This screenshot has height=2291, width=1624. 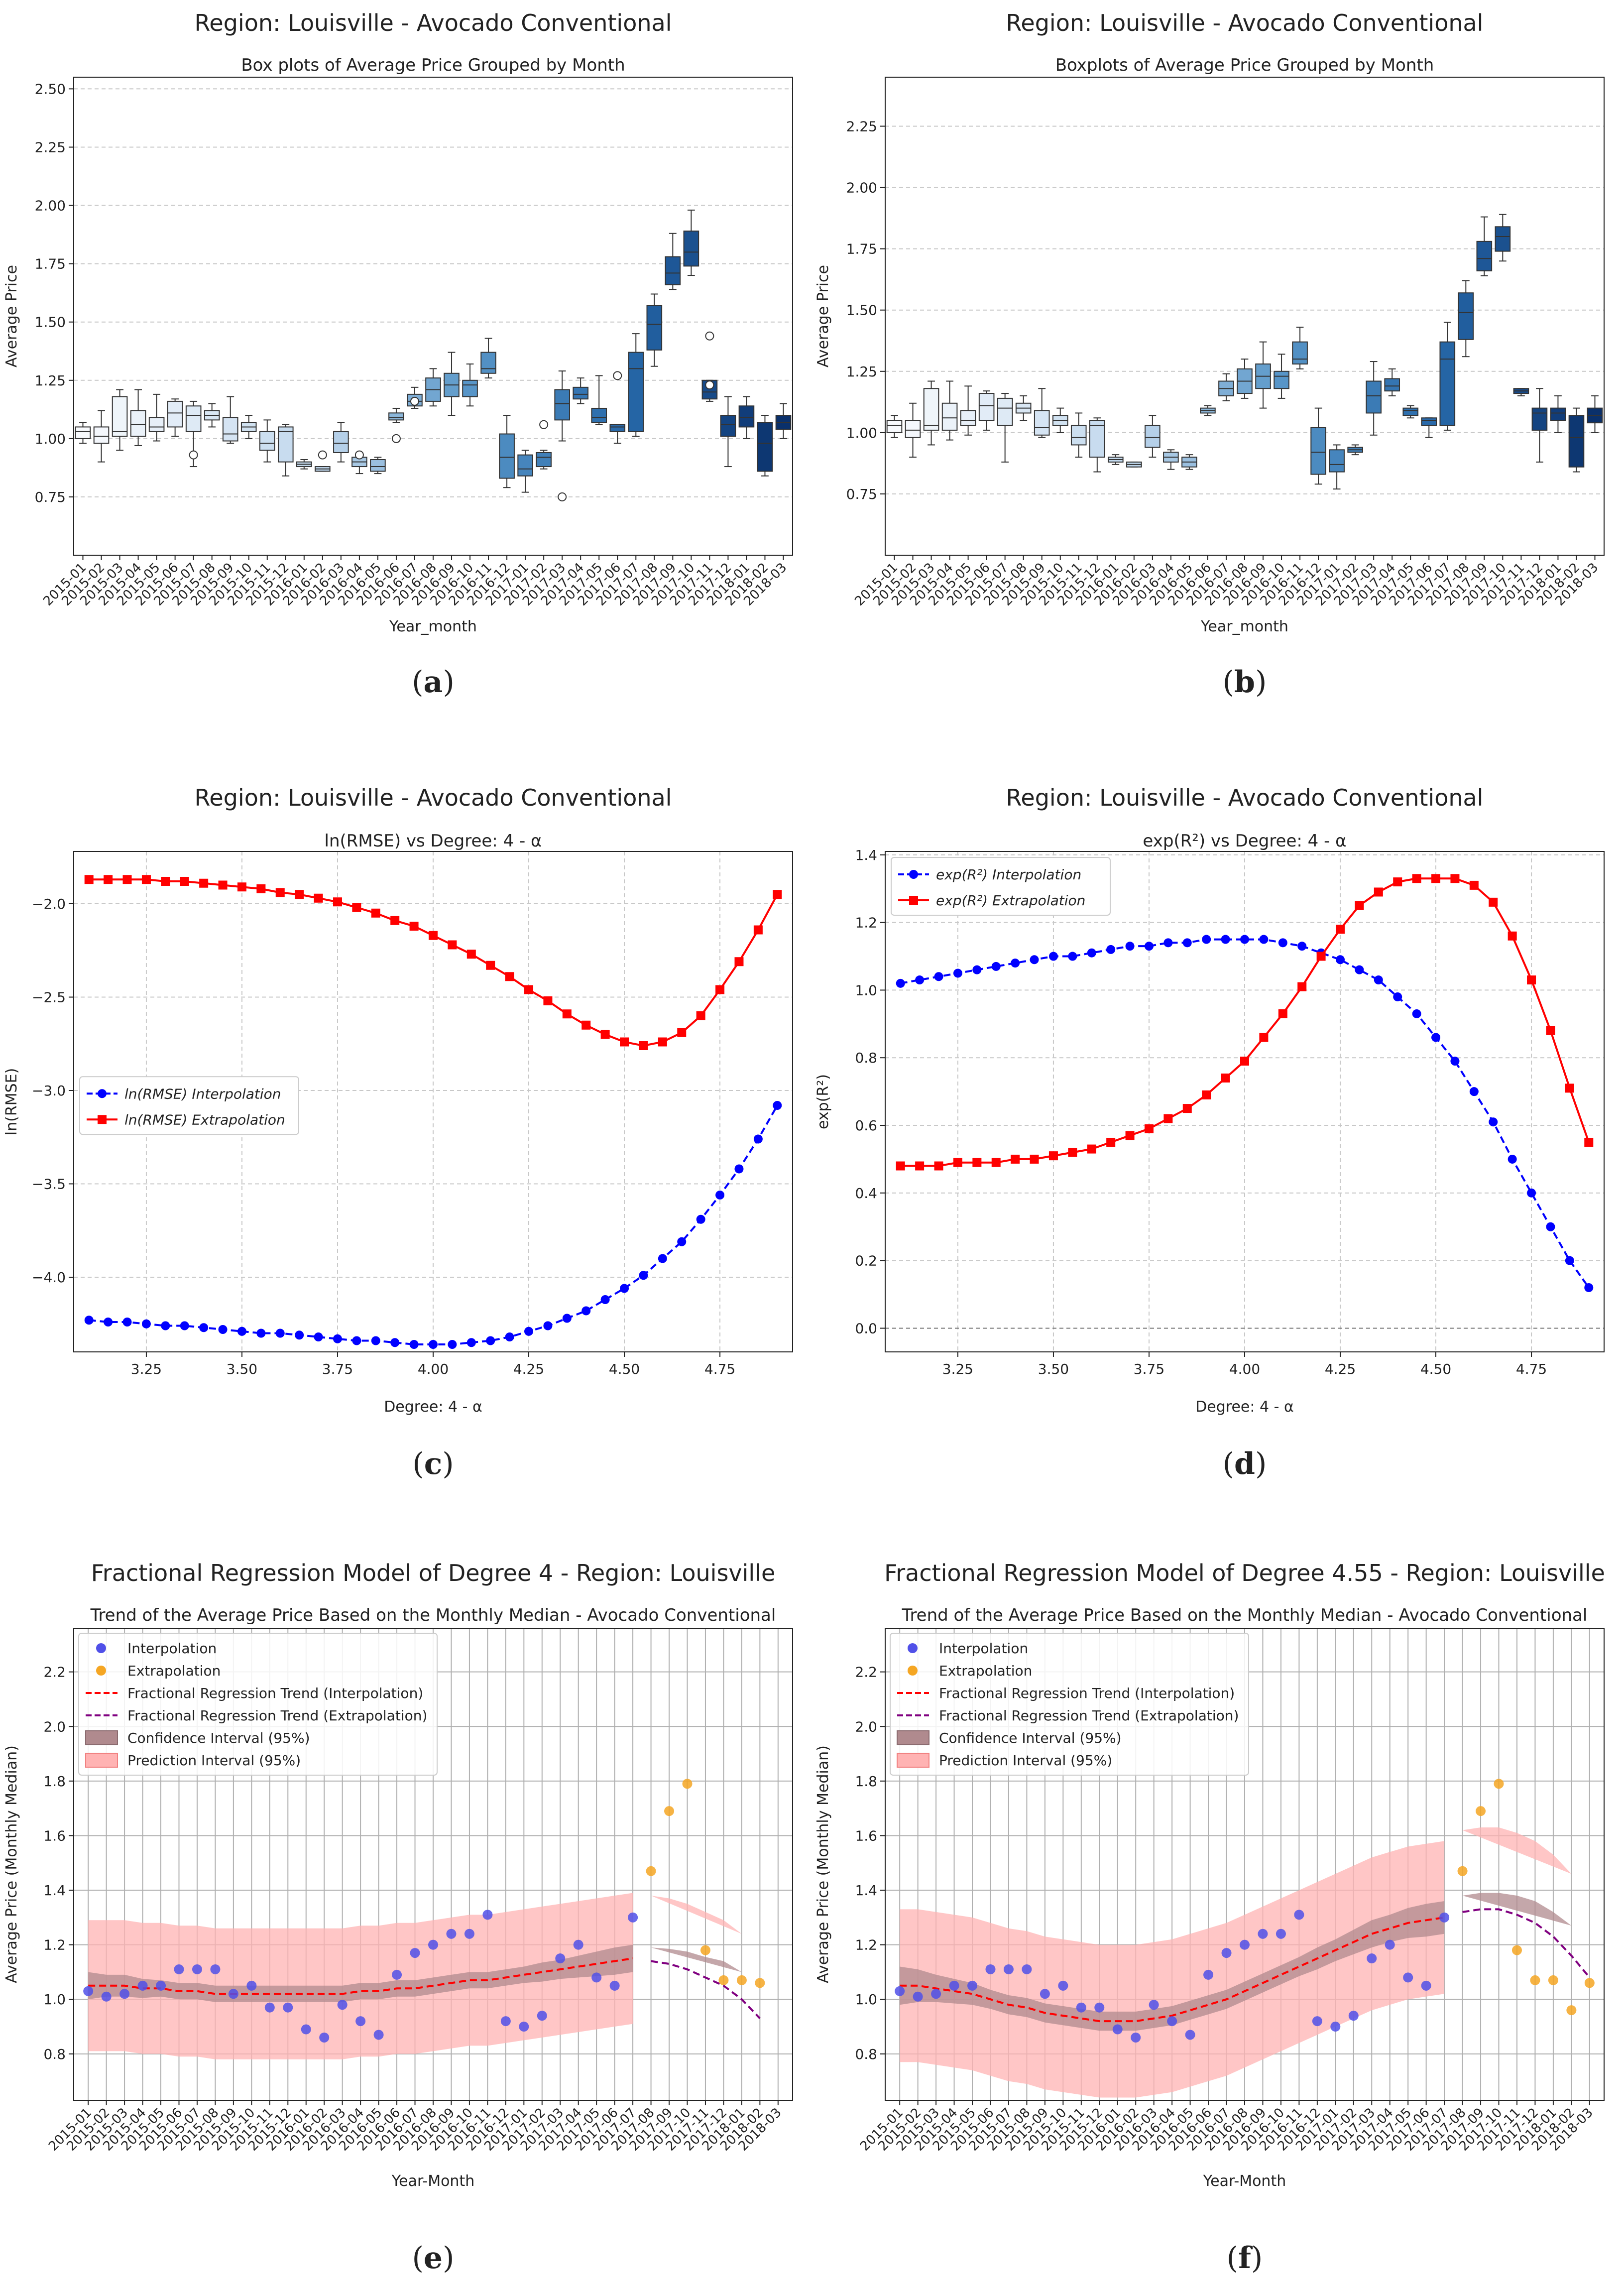 I want to click on x-tick-label: 3.25, so click(x=147, y=1369).